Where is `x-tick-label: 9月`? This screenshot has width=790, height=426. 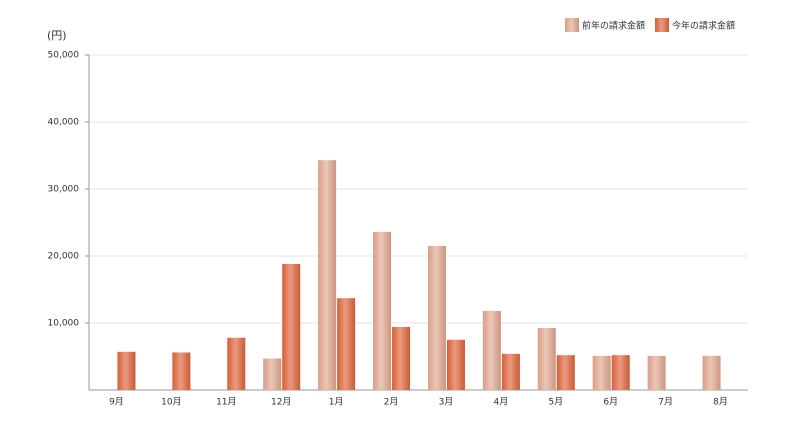 x-tick-label: 9月 is located at coordinates (116, 402).